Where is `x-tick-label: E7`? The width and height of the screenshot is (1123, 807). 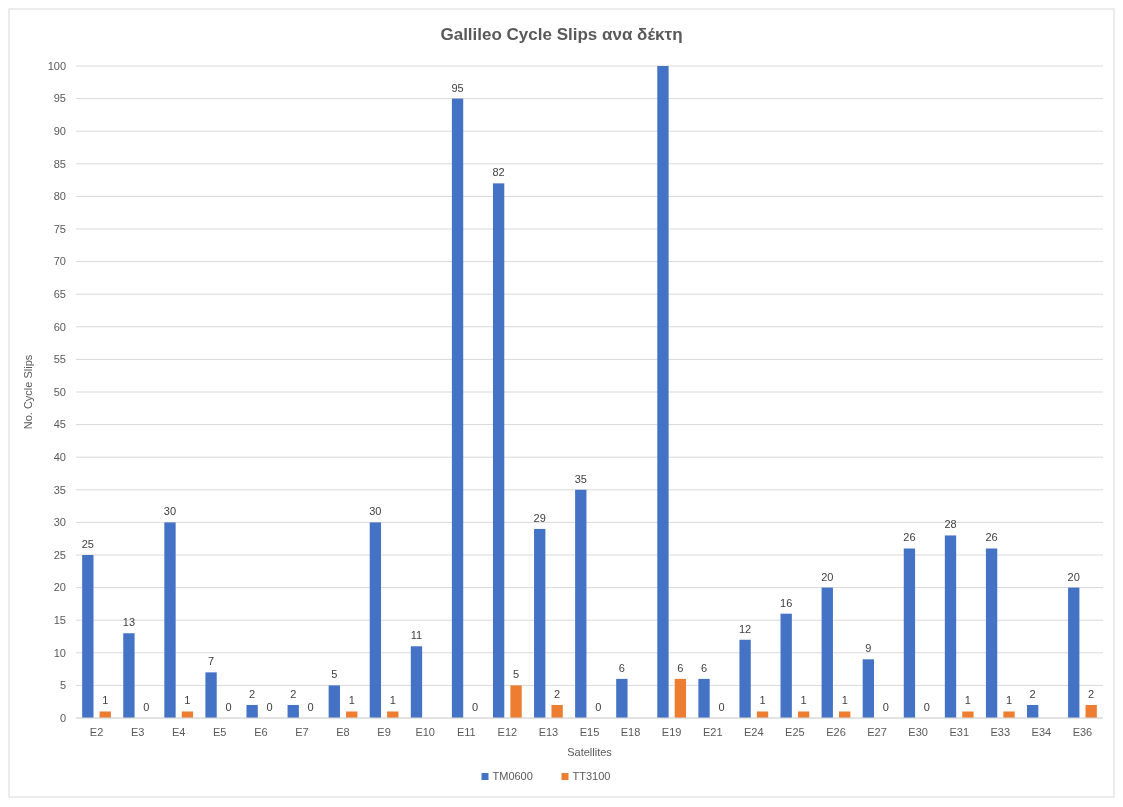
x-tick-label: E7 is located at coordinates (302, 732).